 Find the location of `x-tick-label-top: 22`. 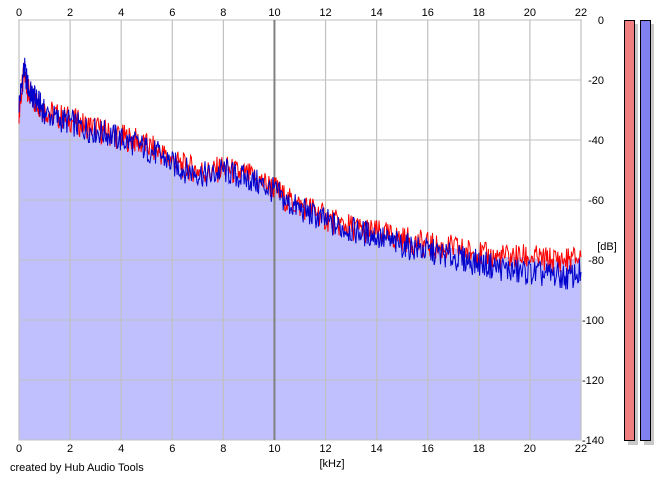

x-tick-label-top: 22 is located at coordinates (581, 13).